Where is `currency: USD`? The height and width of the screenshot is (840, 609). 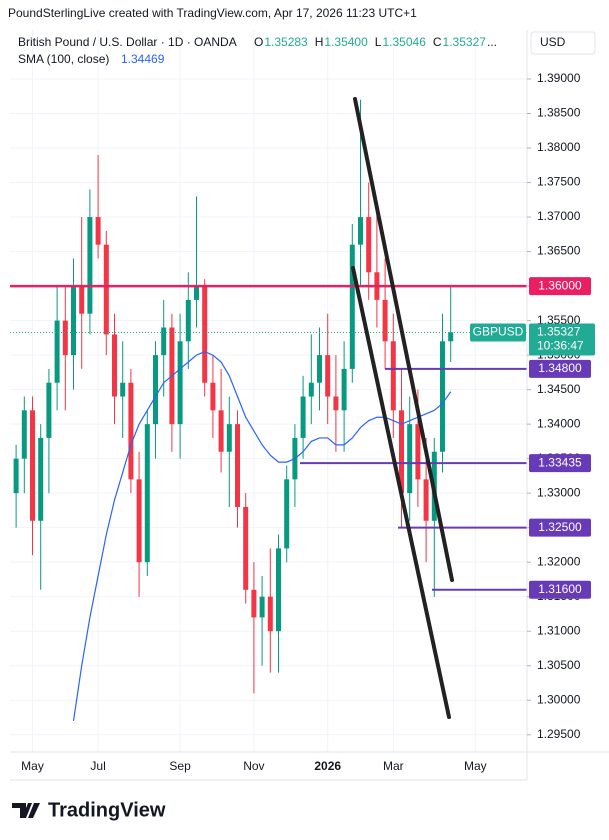
currency: USD is located at coordinates (553, 42).